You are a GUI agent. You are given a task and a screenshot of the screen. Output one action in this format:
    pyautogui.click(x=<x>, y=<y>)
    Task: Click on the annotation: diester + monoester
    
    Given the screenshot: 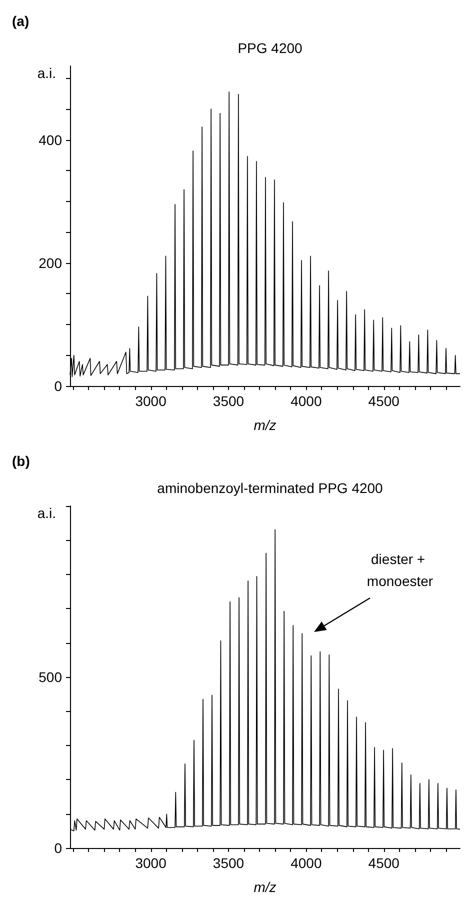 What is the action you would take?
    pyautogui.click(x=400, y=570)
    